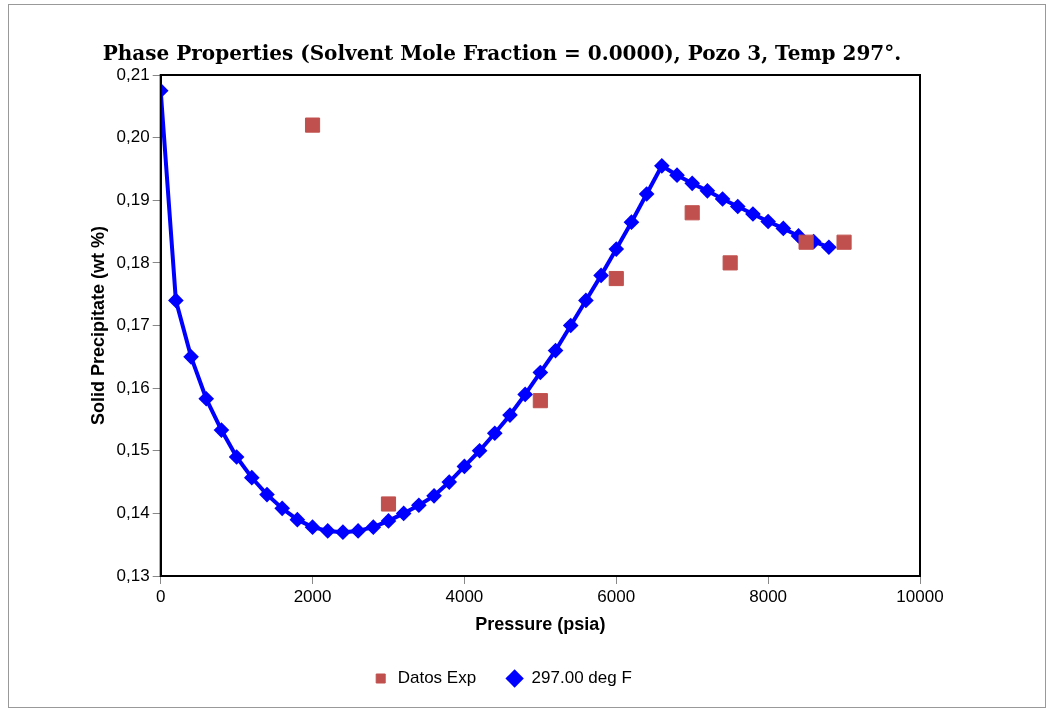 The width and height of the screenshot is (1051, 708). Describe the element at coordinates (133, 74) in the screenshot. I see `y-tick-label: 0,21` at that location.